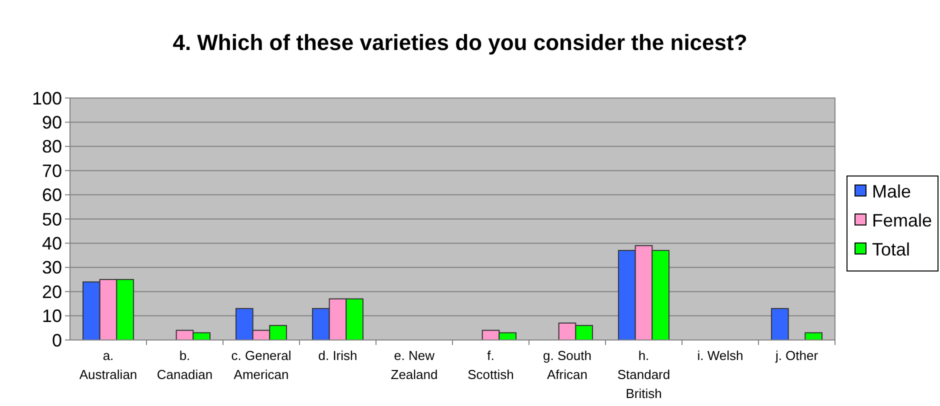  What do you see at coordinates (902, 220) in the screenshot?
I see `legend-label: Female` at bounding box center [902, 220].